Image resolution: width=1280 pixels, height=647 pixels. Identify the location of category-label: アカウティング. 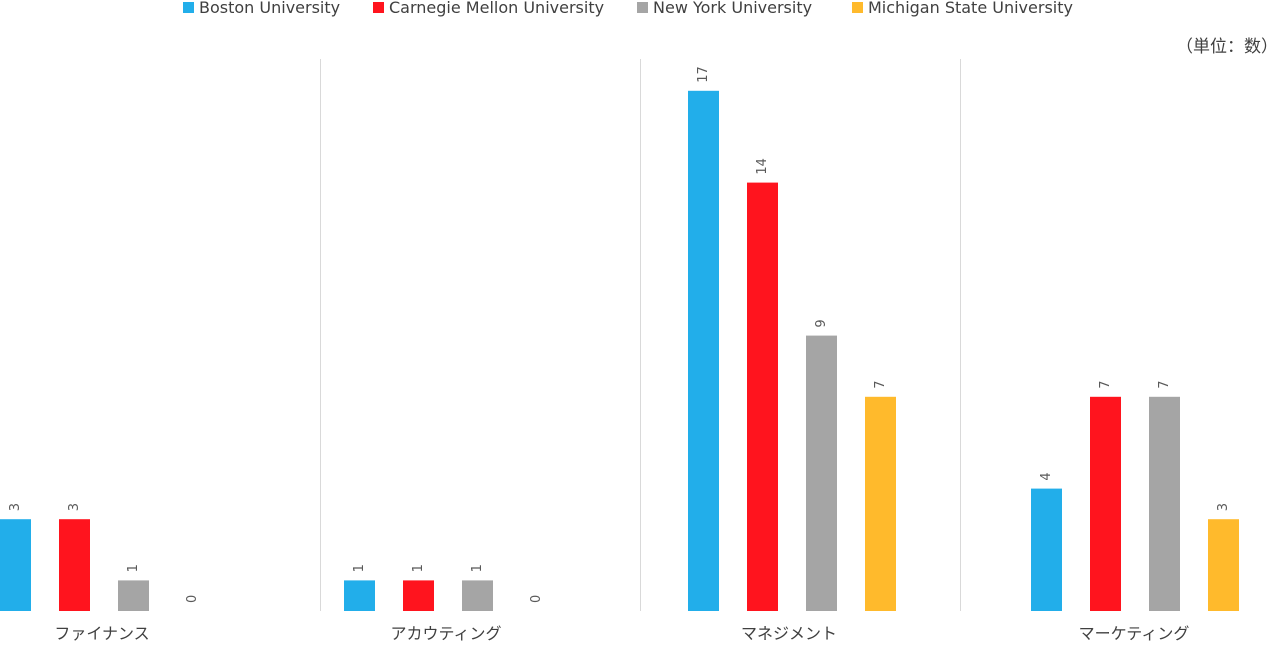
(445, 633).